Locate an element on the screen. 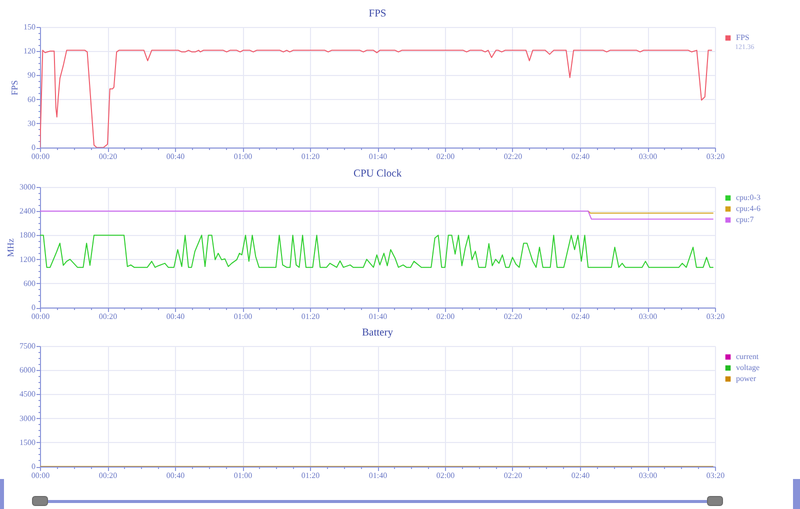 This screenshot has height=509, width=800. y-tick-label: 60 is located at coordinates (32, 99).